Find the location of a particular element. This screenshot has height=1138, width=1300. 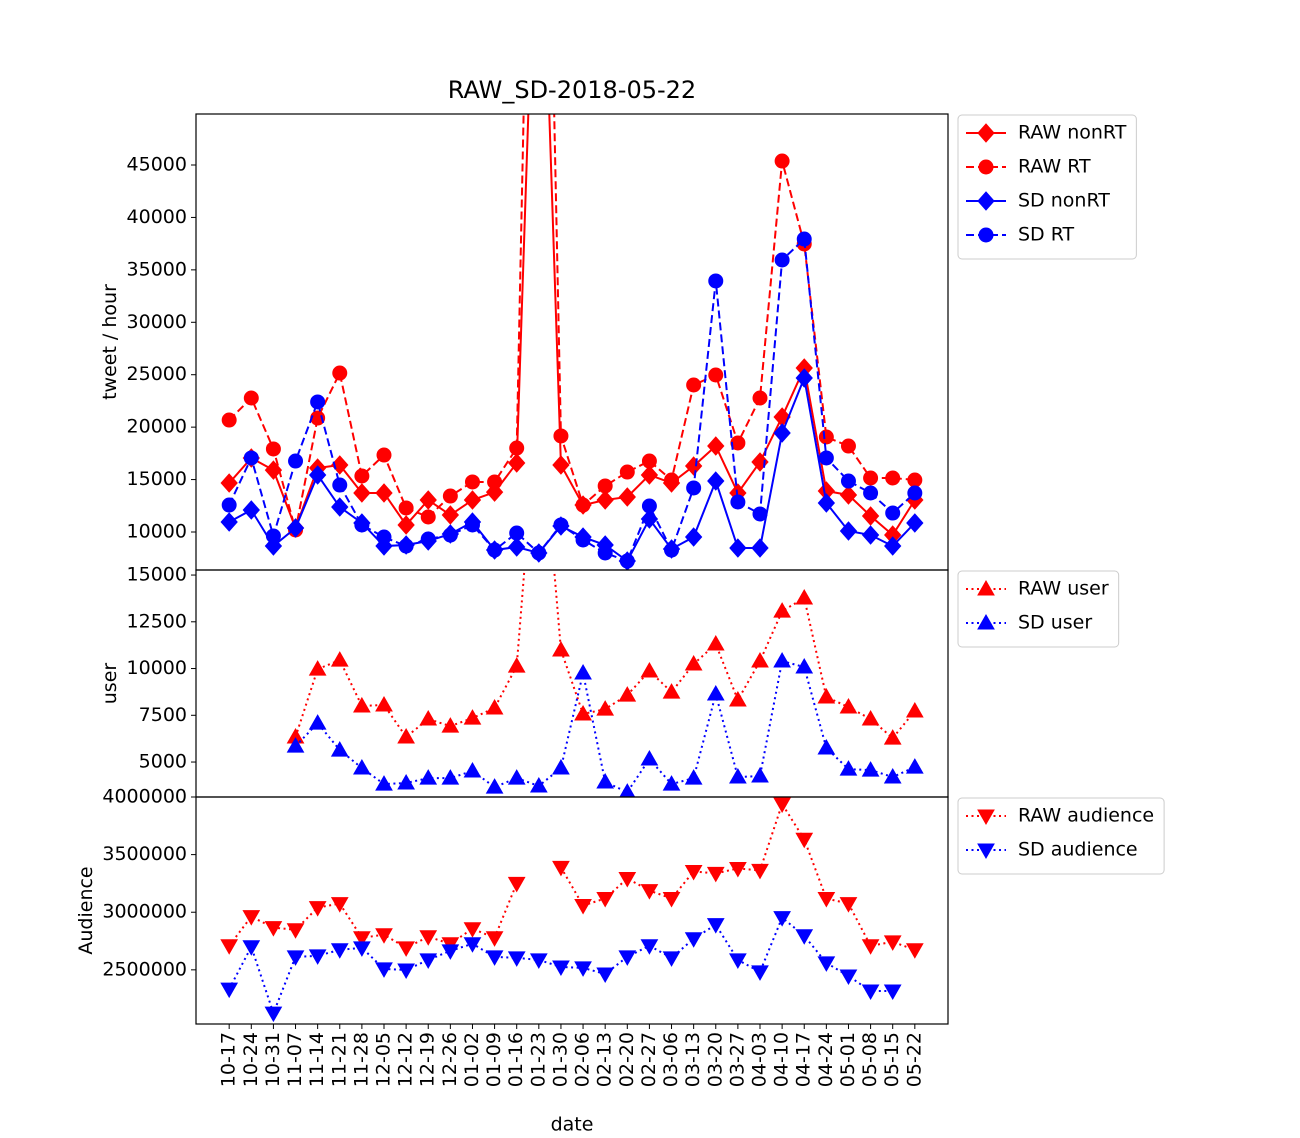

x-tick-label: 05-15 is located at coordinates (892, 1059).